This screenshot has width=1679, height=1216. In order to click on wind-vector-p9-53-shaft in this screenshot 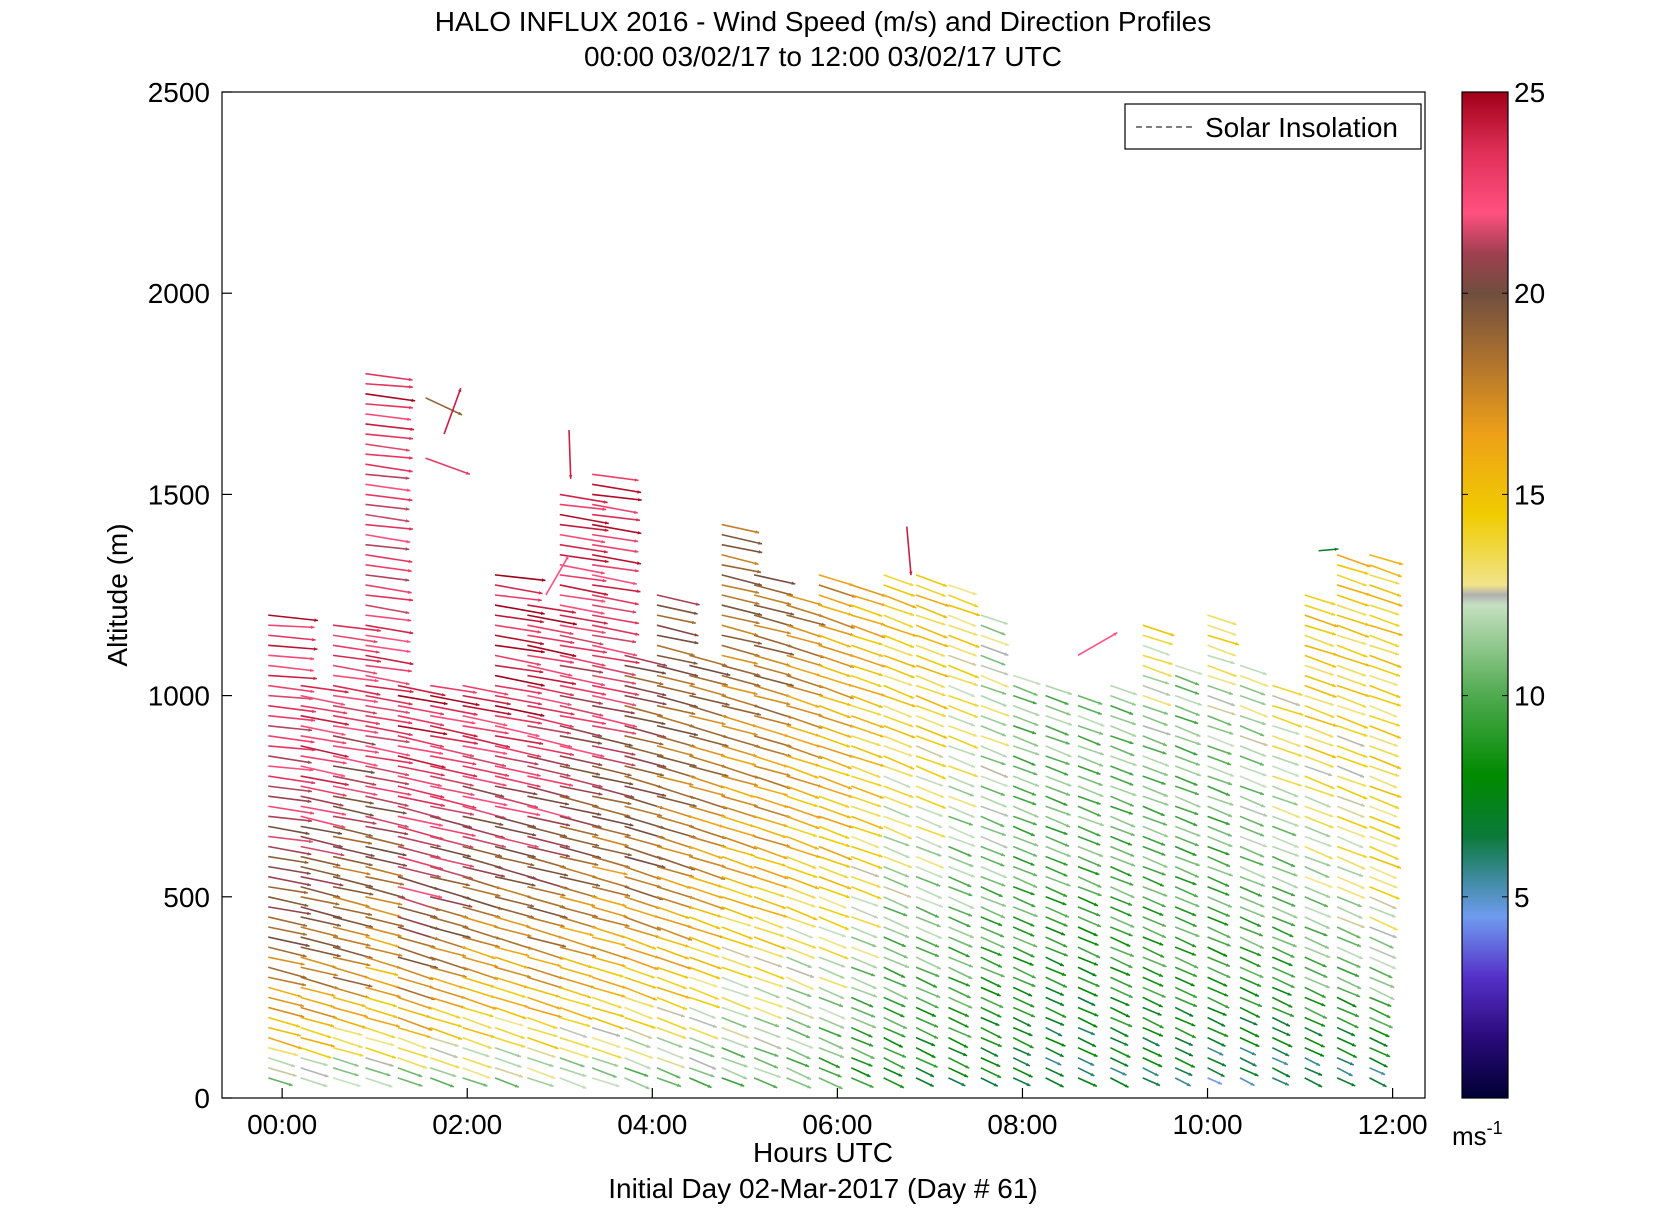, I will do `click(583, 548)`.